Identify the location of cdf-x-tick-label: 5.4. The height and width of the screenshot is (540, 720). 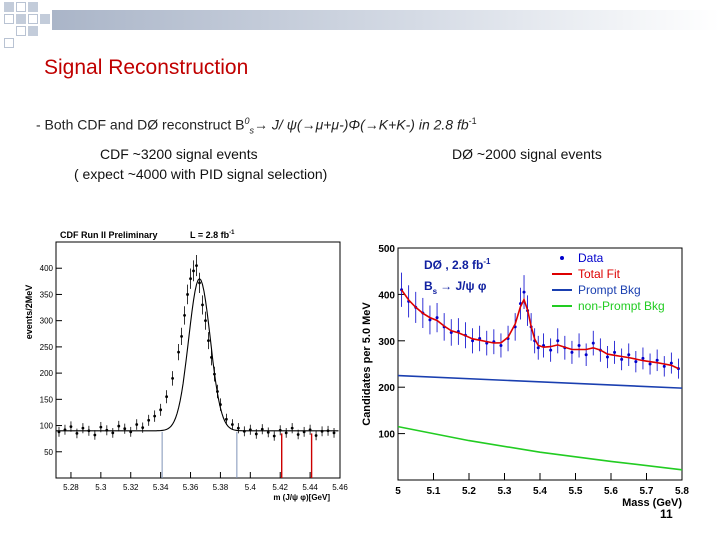
(251, 487).